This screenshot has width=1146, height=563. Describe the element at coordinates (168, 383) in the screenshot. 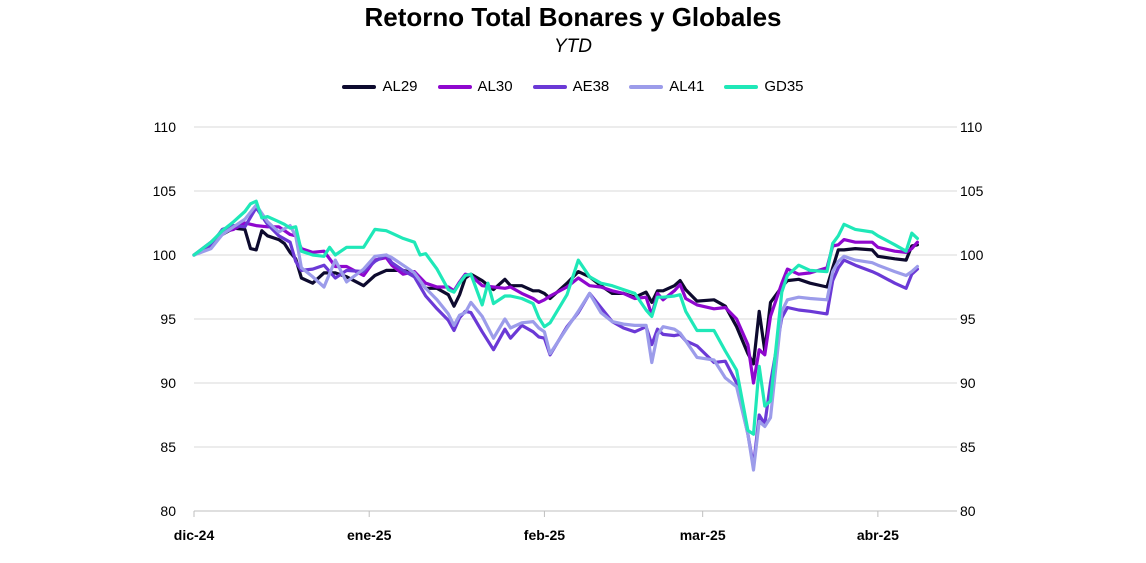

I see `y-tick-label-left: 90` at that location.